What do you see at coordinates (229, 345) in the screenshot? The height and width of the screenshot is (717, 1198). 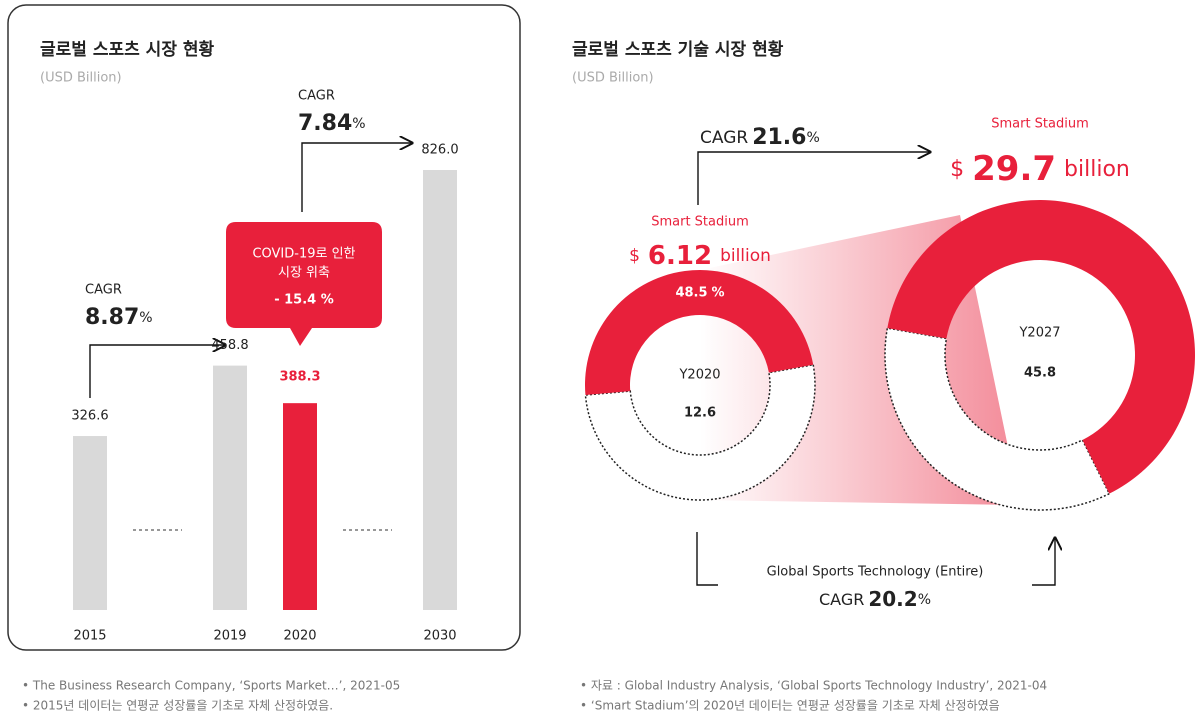 I see `value-label: 458.8` at bounding box center [229, 345].